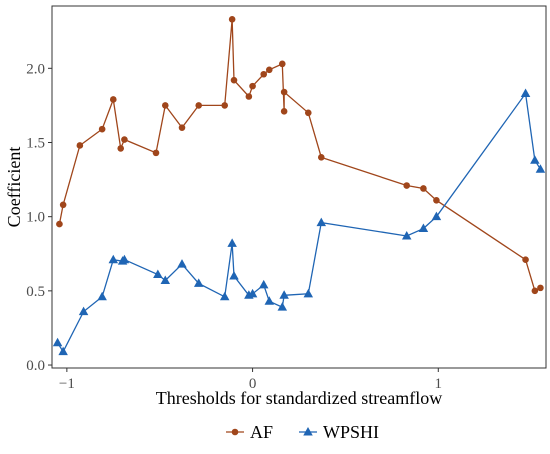 The height and width of the screenshot is (454, 550). I want to click on legend-label-af: AF, so click(261, 432).